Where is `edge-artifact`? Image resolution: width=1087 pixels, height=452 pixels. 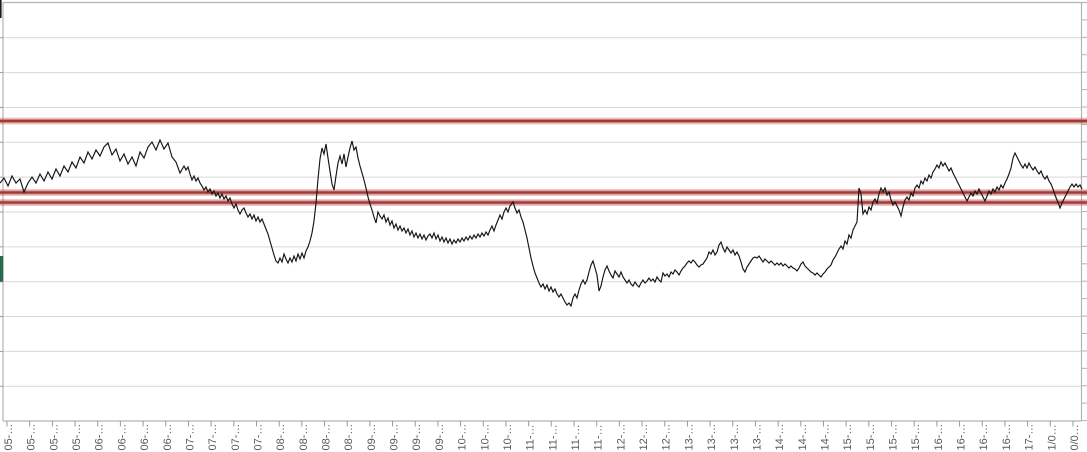 edge-artifact is located at coordinates (1, 9).